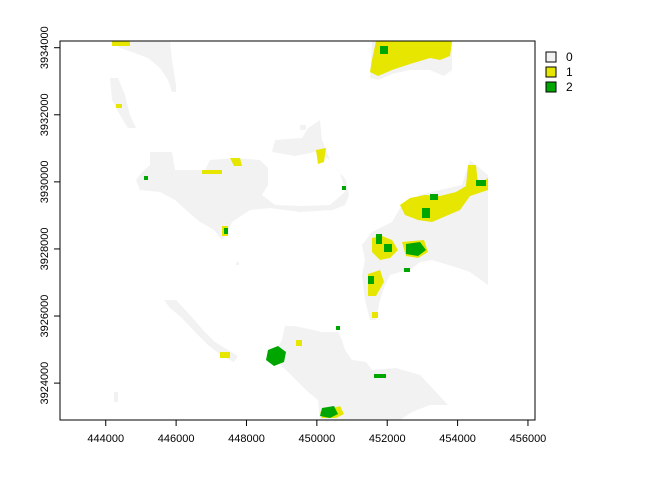 This screenshot has height=480, width=672. I want to click on y-tick-label: 3934000, so click(45, 47).